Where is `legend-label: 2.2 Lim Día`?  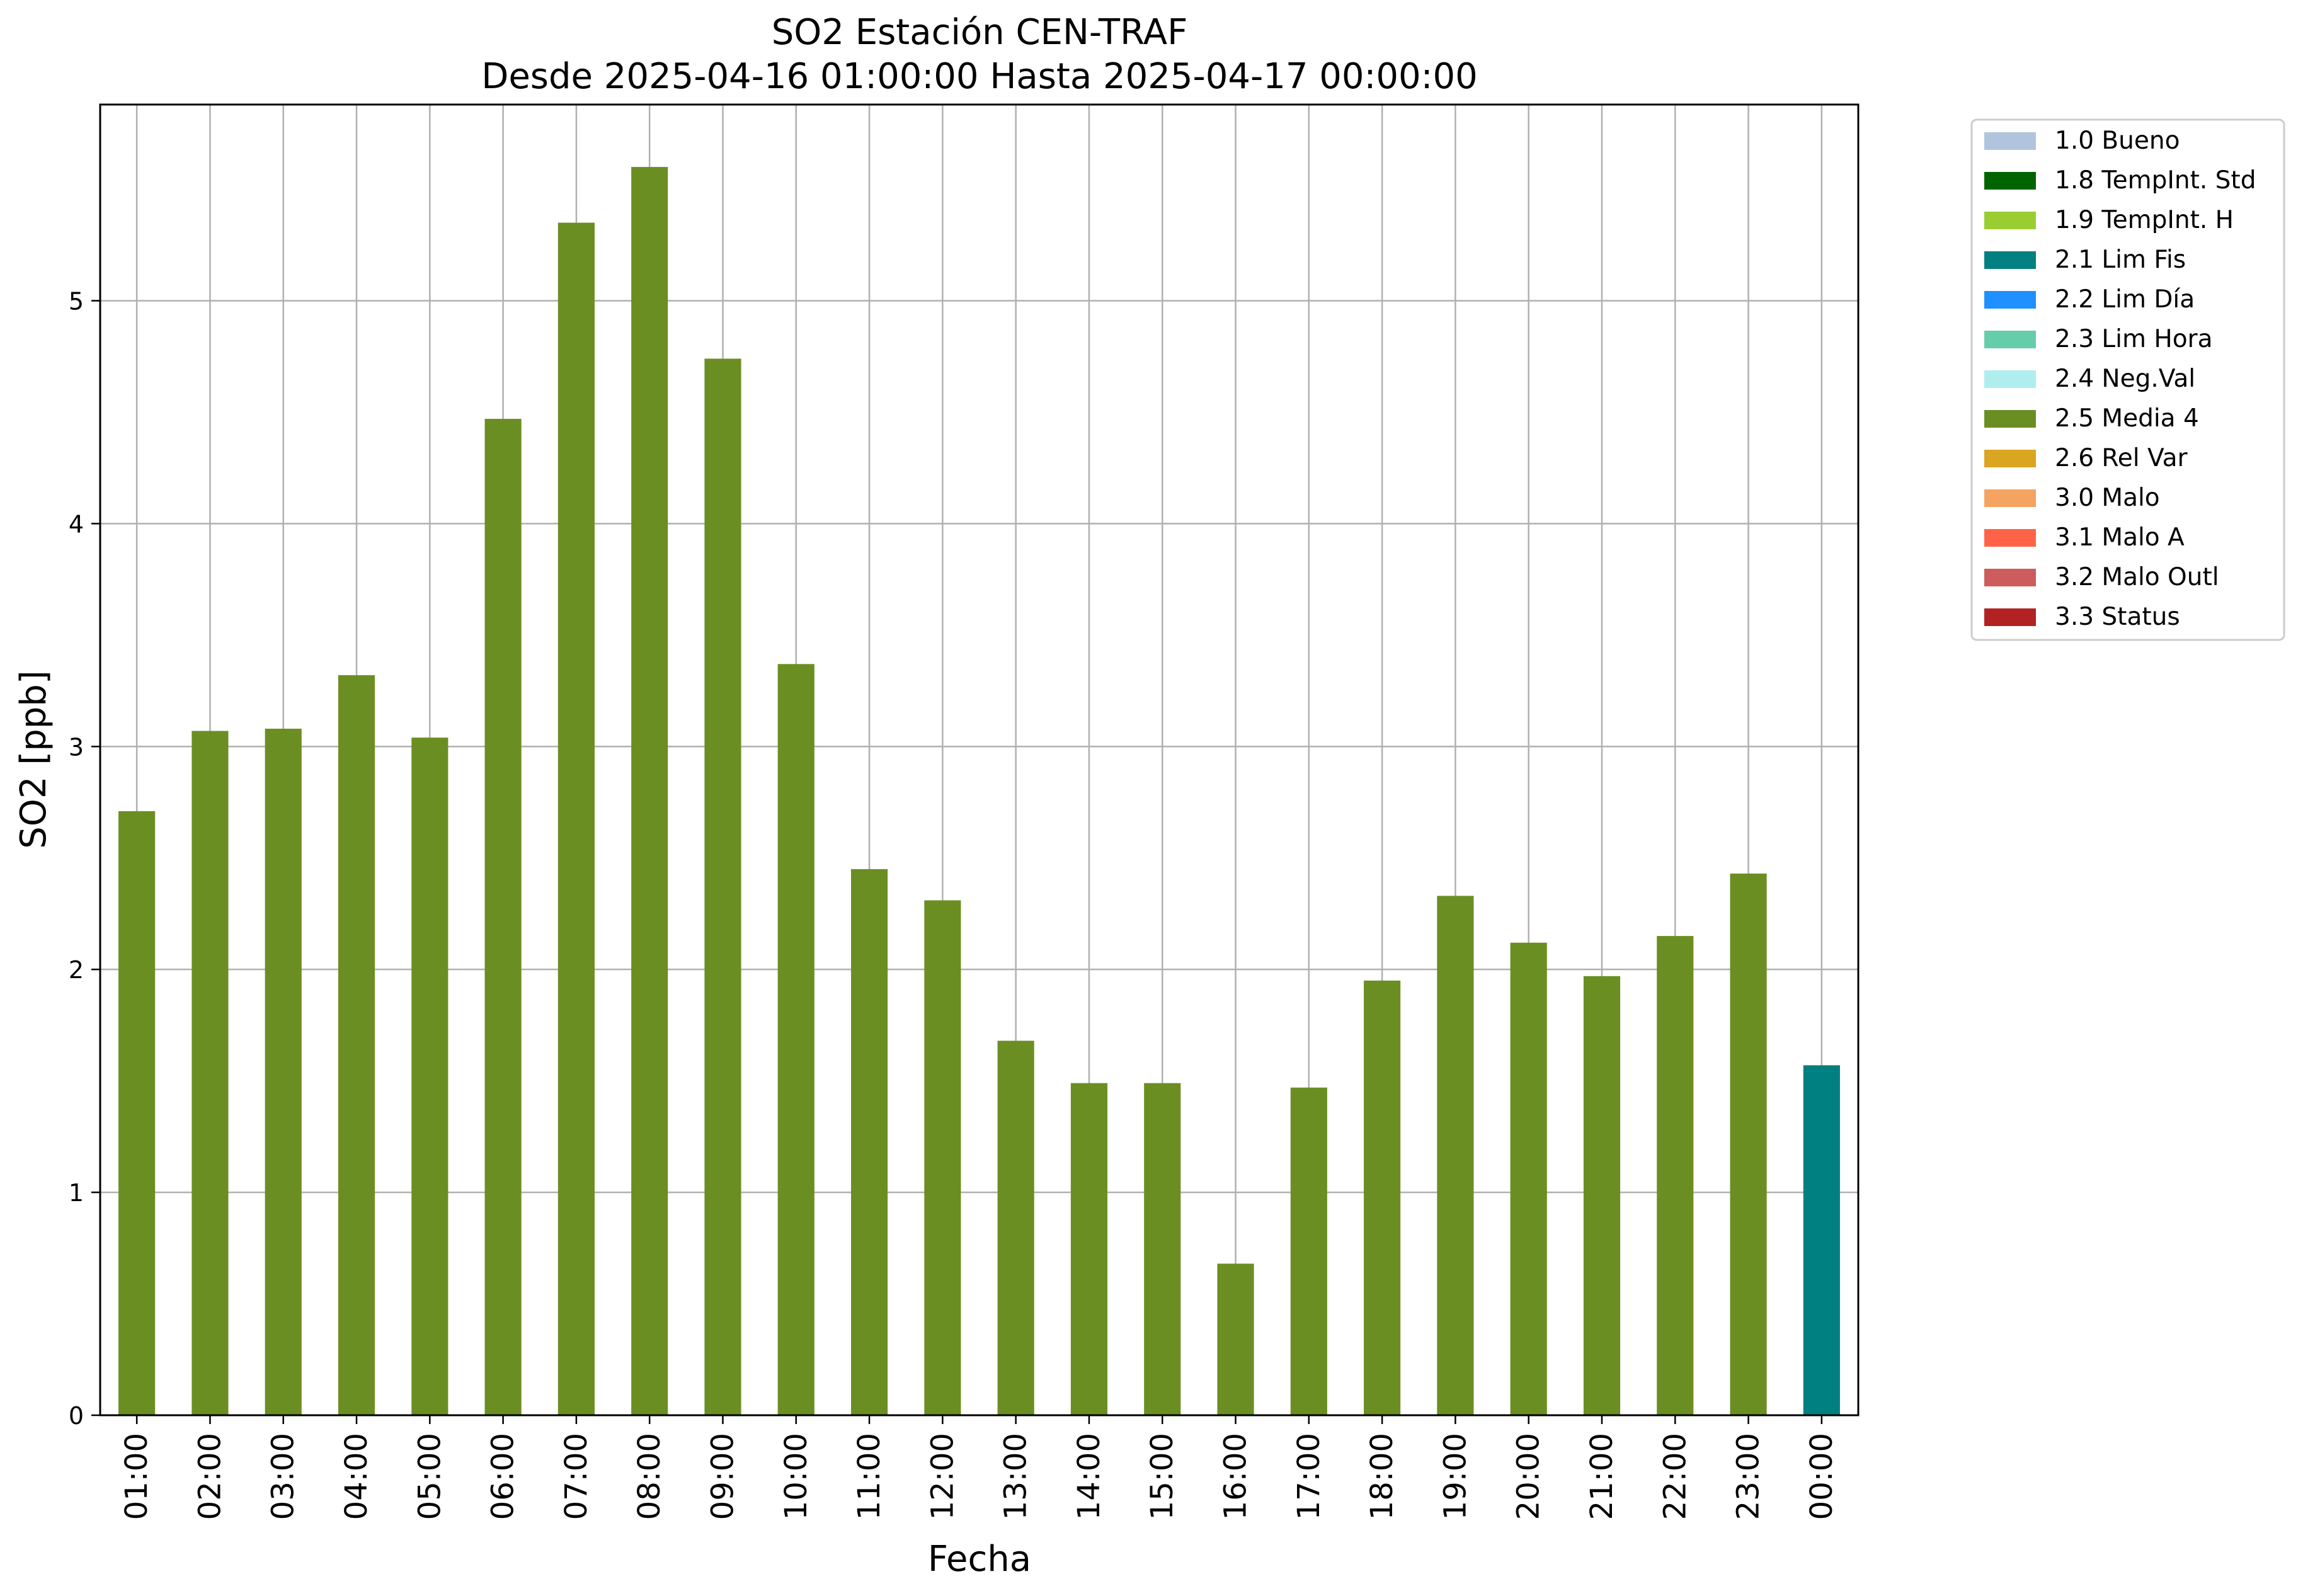
legend-label: 2.2 Lim Día is located at coordinates (2125, 299).